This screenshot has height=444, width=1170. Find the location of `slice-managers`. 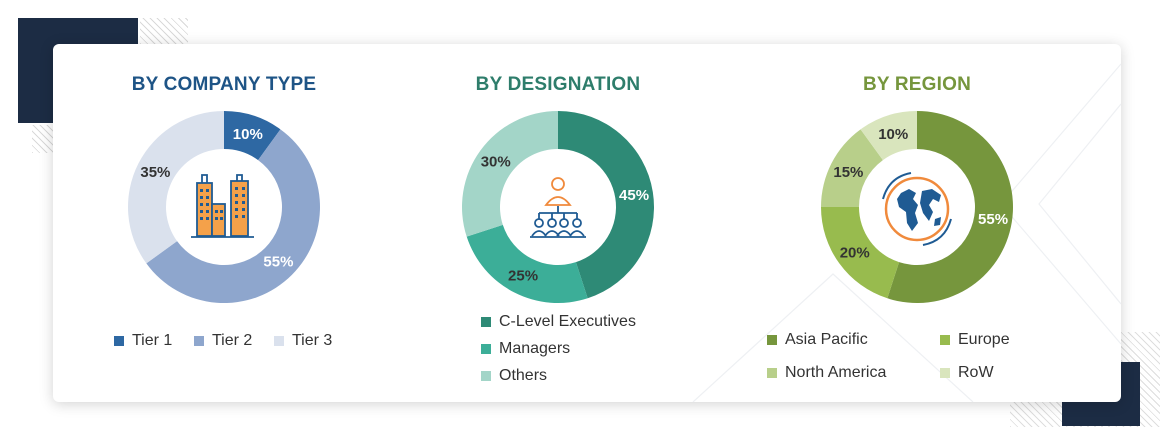

slice-managers is located at coordinates (527, 263).